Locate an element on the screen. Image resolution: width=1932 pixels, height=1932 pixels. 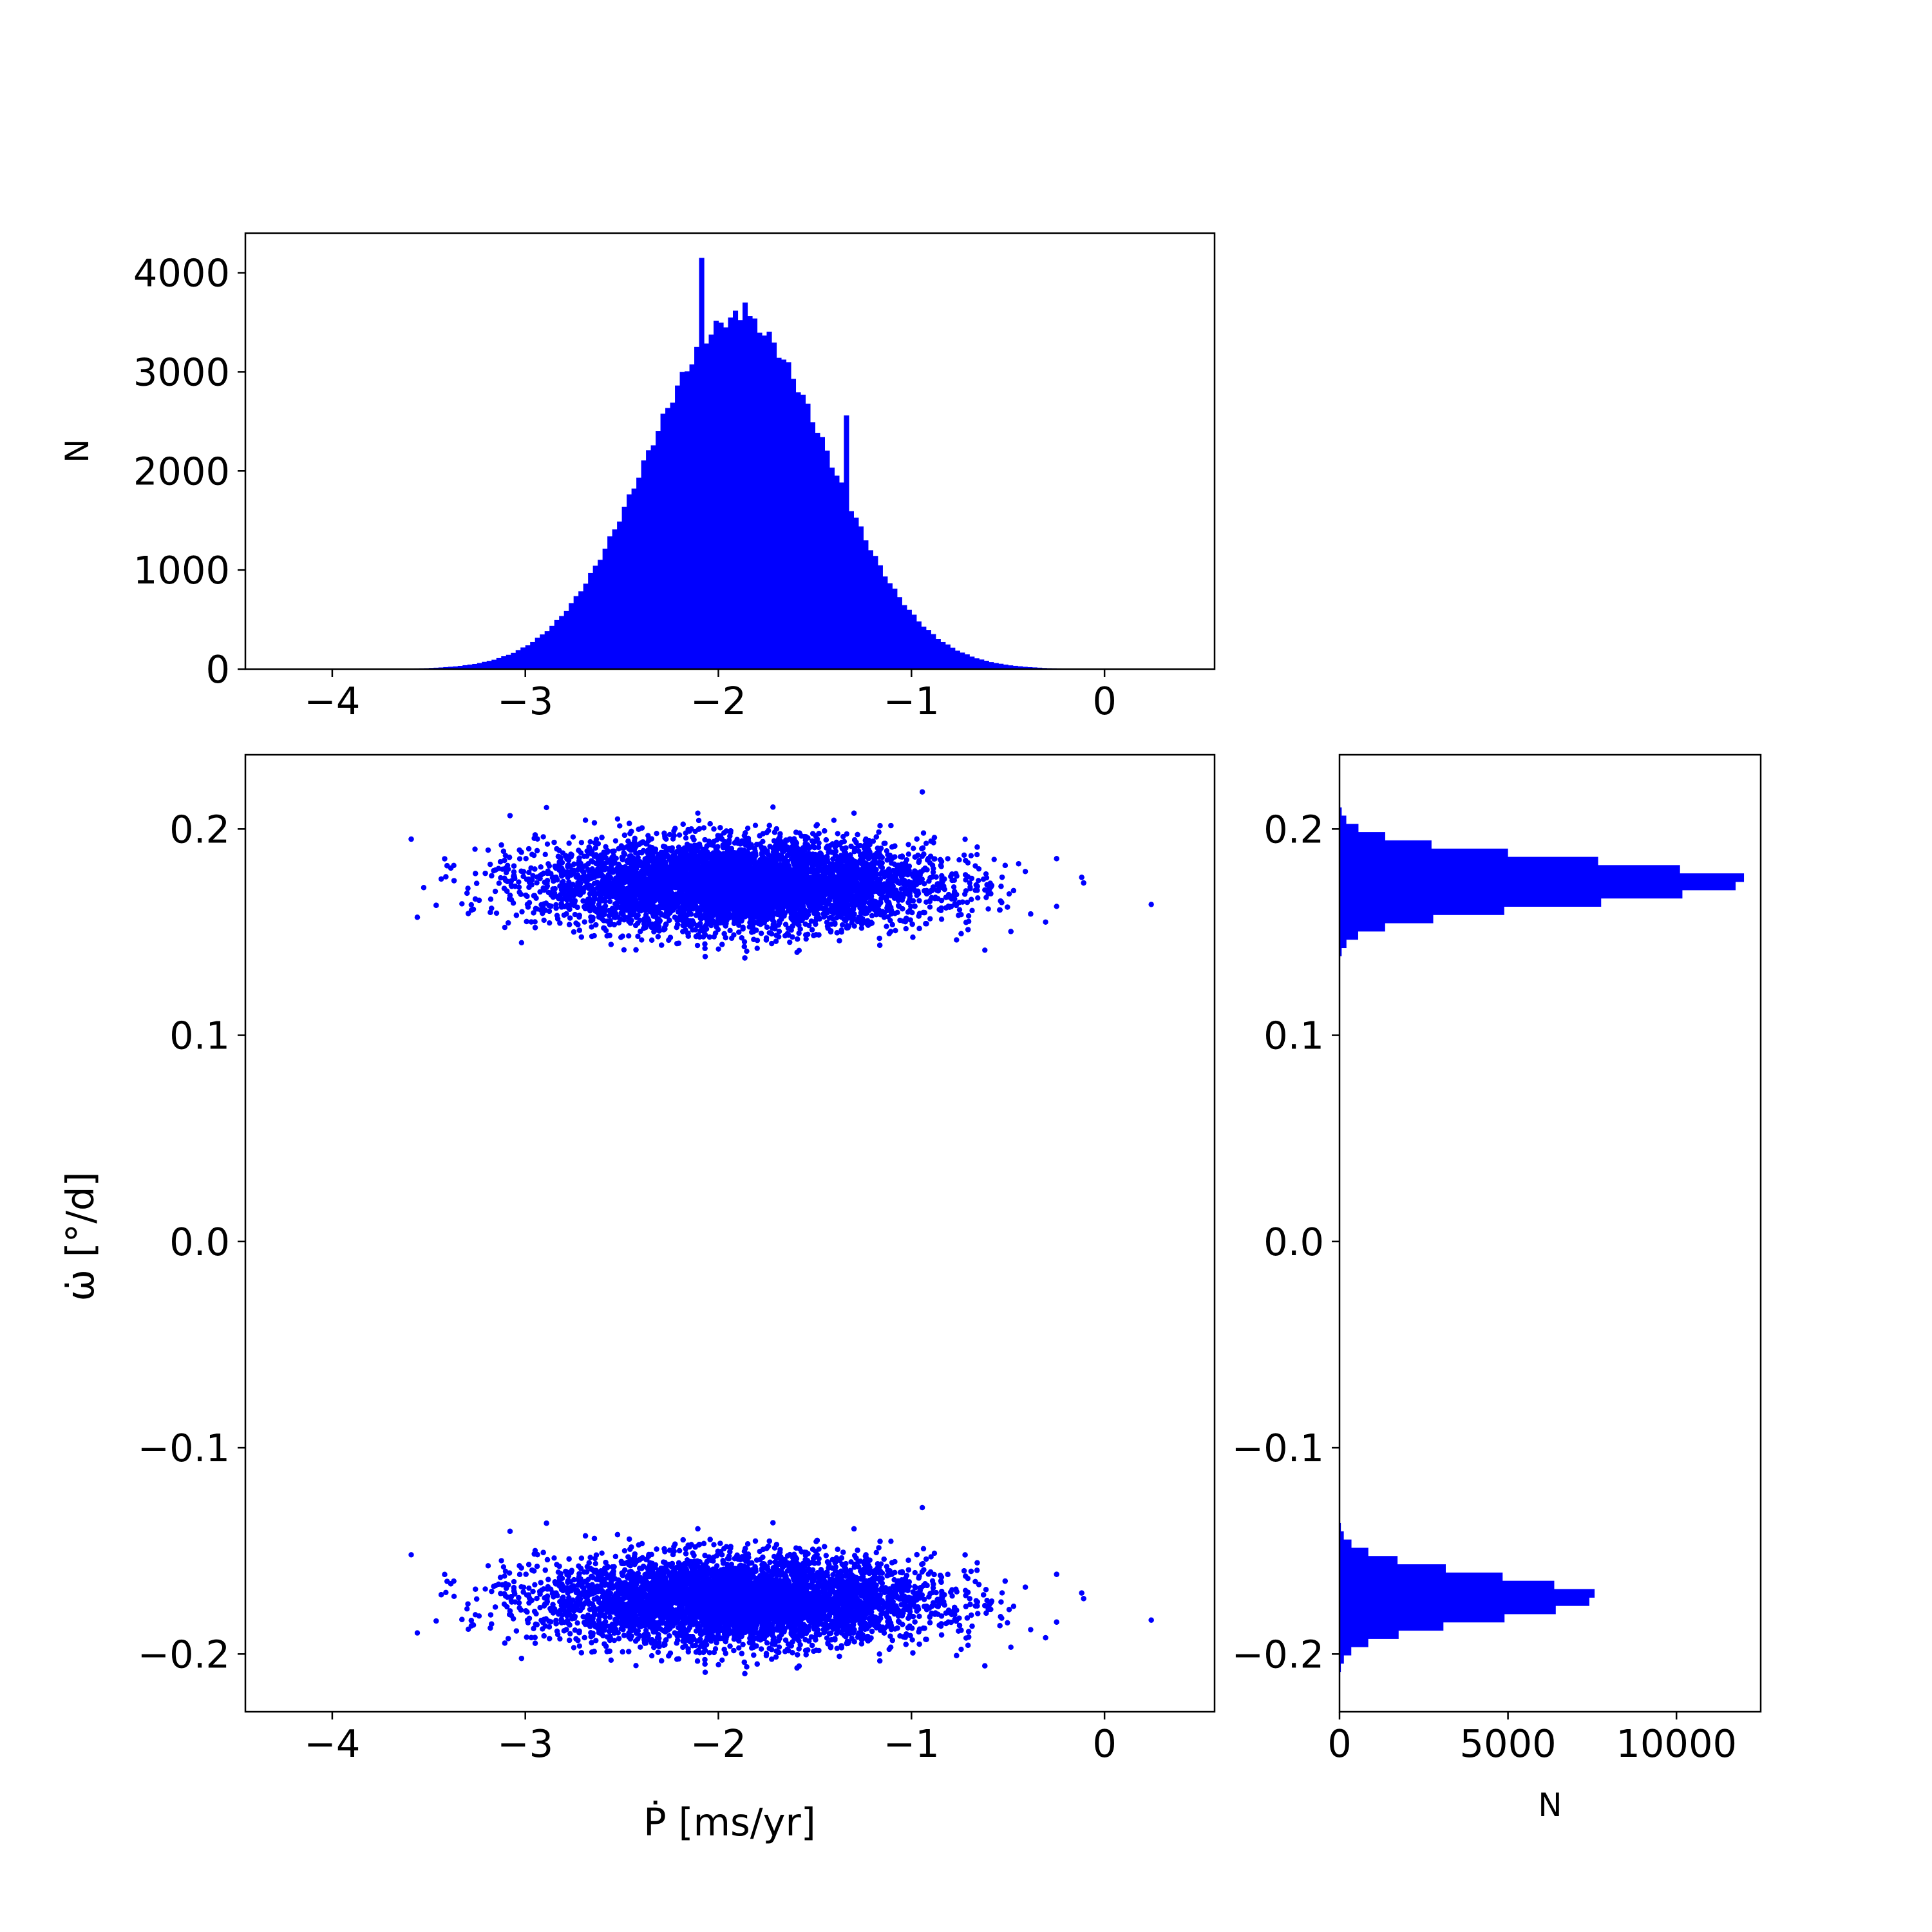
x-tick-label: −2 is located at coordinates (718, 701).